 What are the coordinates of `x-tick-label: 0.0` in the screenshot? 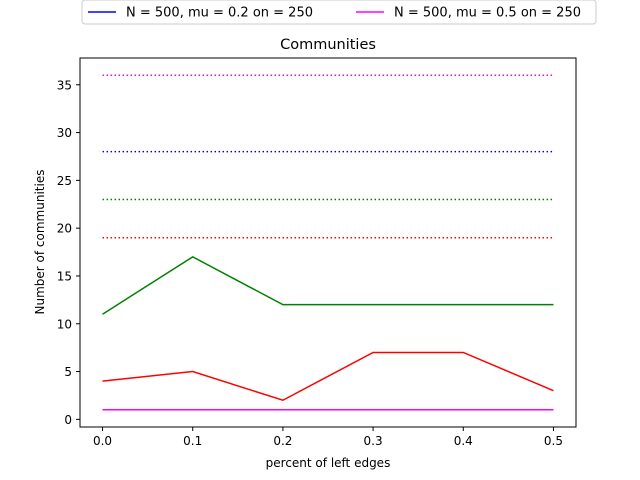 It's located at (102, 441).